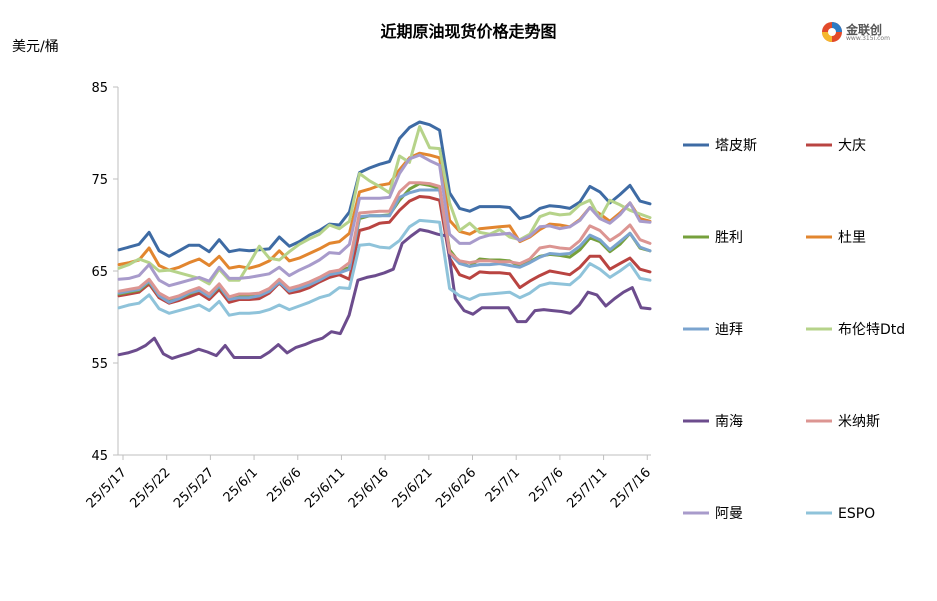  Describe the element at coordinates (871, 330) in the screenshot. I see `legend-label: 布伦特Dtd` at that location.